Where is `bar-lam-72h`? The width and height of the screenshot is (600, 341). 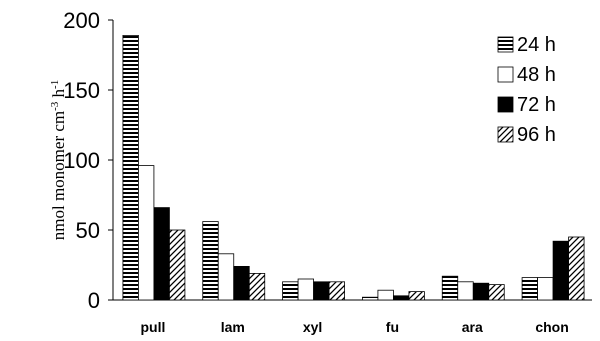
bar-lam-72h is located at coordinates (241, 283).